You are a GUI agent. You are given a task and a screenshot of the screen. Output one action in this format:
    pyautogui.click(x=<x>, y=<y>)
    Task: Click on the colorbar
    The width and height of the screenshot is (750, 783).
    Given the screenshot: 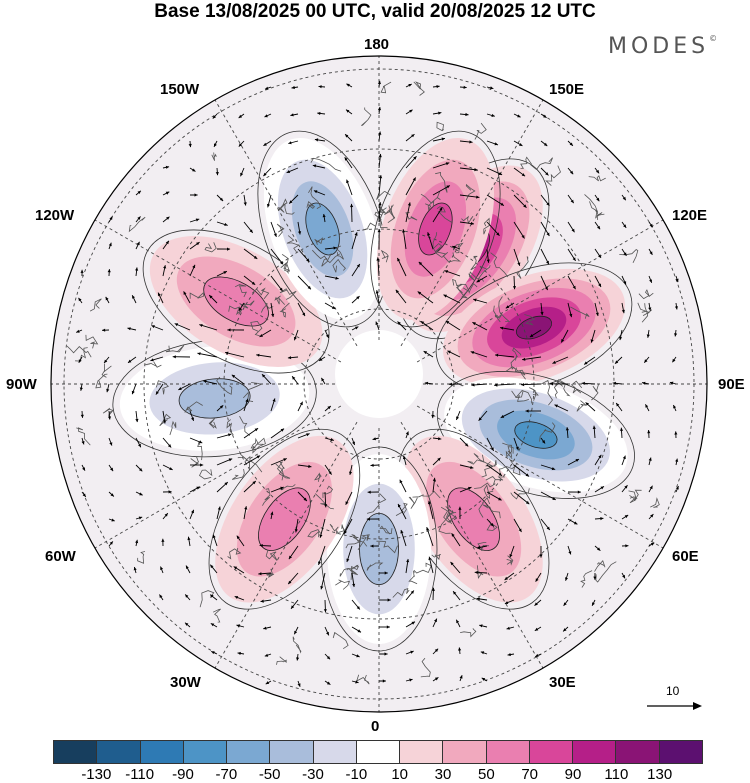 What is the action you would take?
    pyautogui.click(x=378, y=752)
    